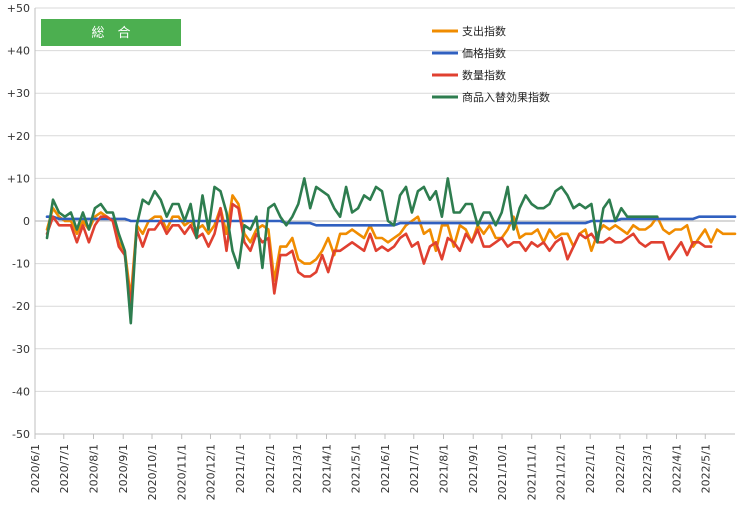 This screenshot has width=742, height=509. What do you see at coordinates (484, 53) in the screenshot?
I see `legend-label: 価格指数` at bounding box center [484, 53].